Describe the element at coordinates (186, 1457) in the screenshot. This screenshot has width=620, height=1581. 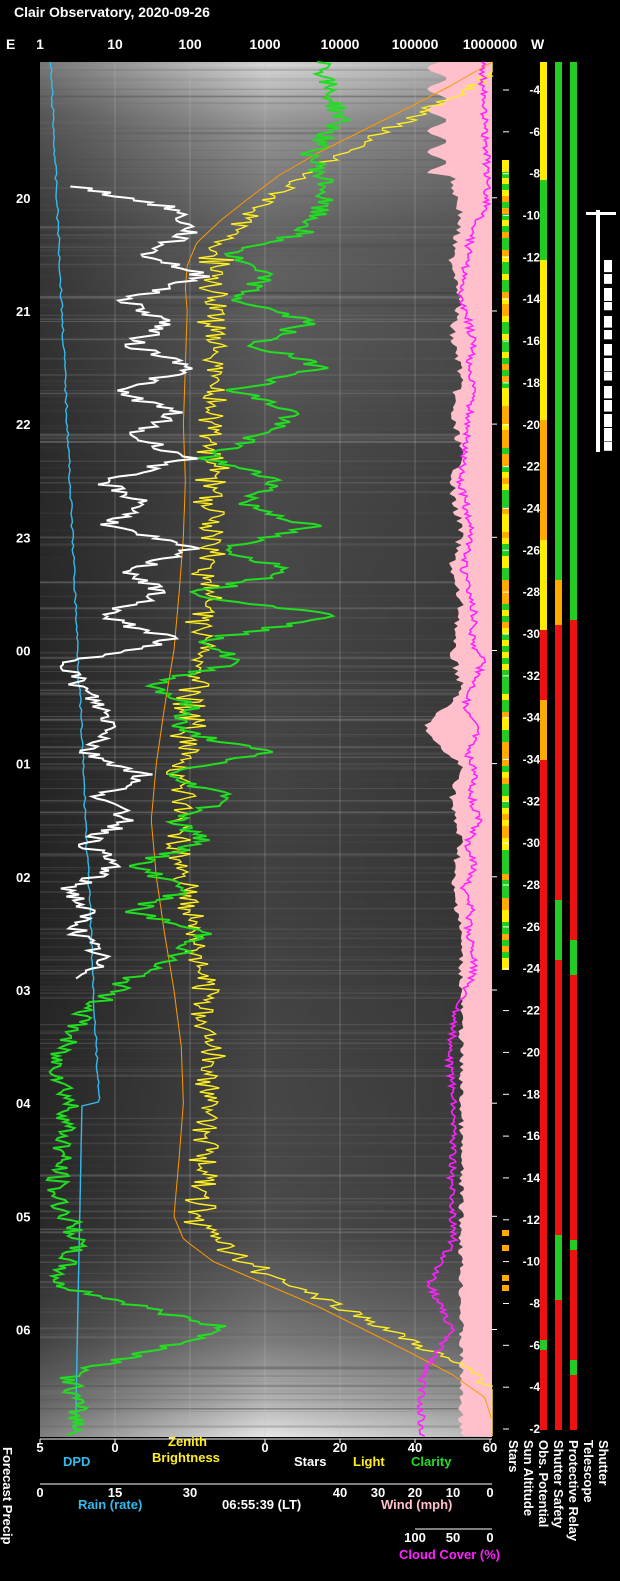
I see `zenith-label-2: Brightness` at that location.